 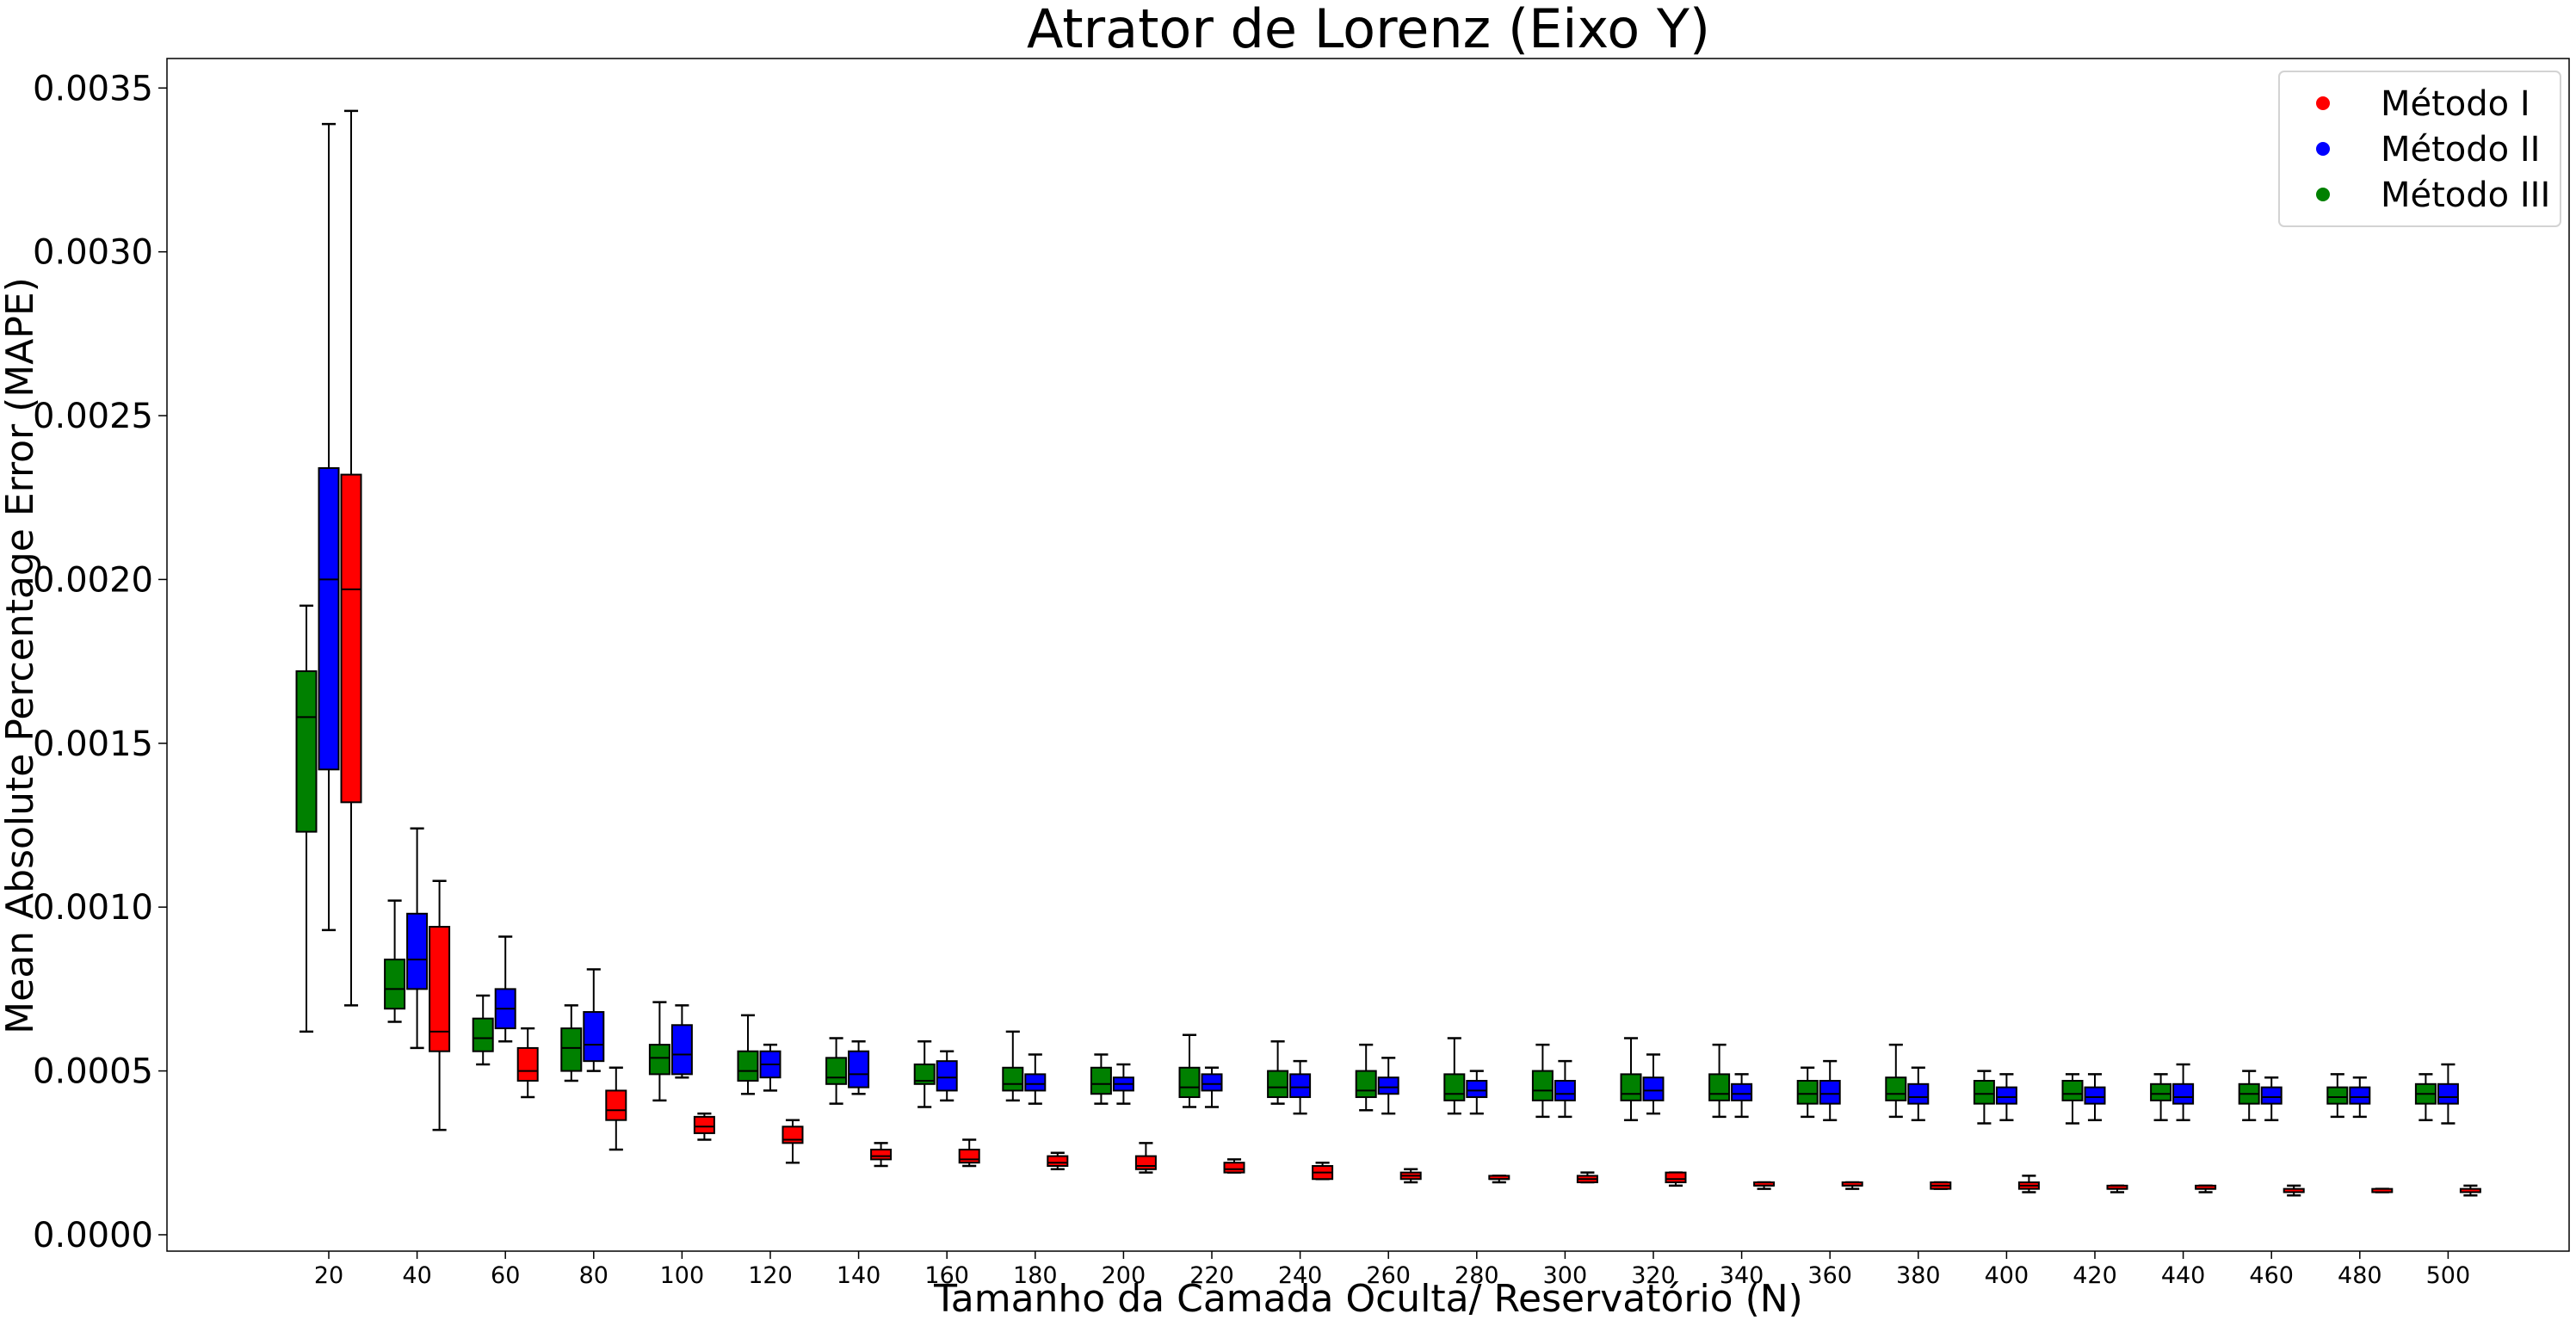 I want to click on x-tick-label: 40, so click(x=416, y=1276).